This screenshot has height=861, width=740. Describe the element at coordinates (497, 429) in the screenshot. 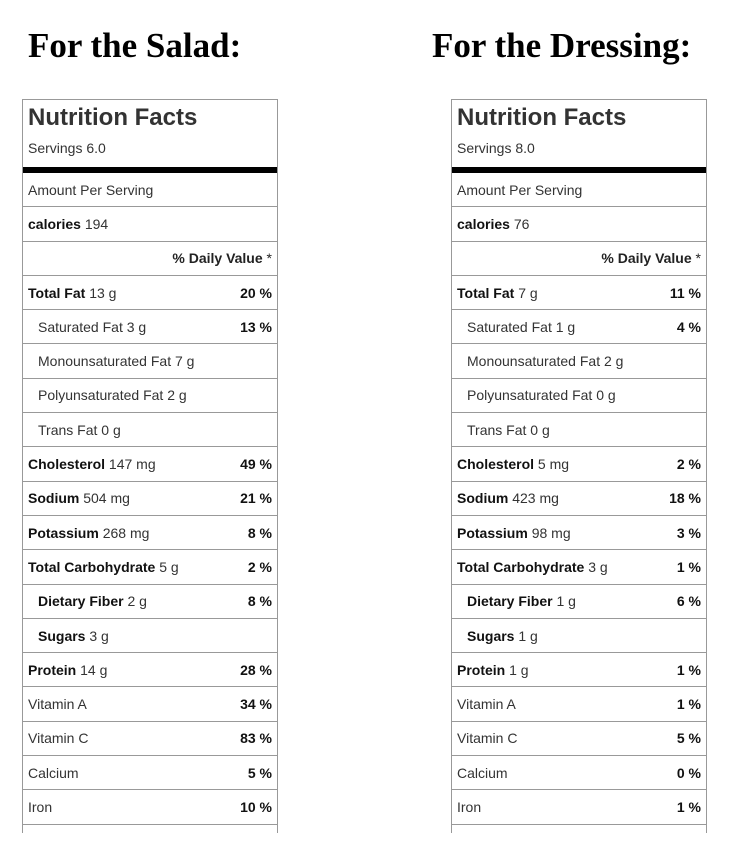

I see `nutrient-label: Trans Fat` at that location.